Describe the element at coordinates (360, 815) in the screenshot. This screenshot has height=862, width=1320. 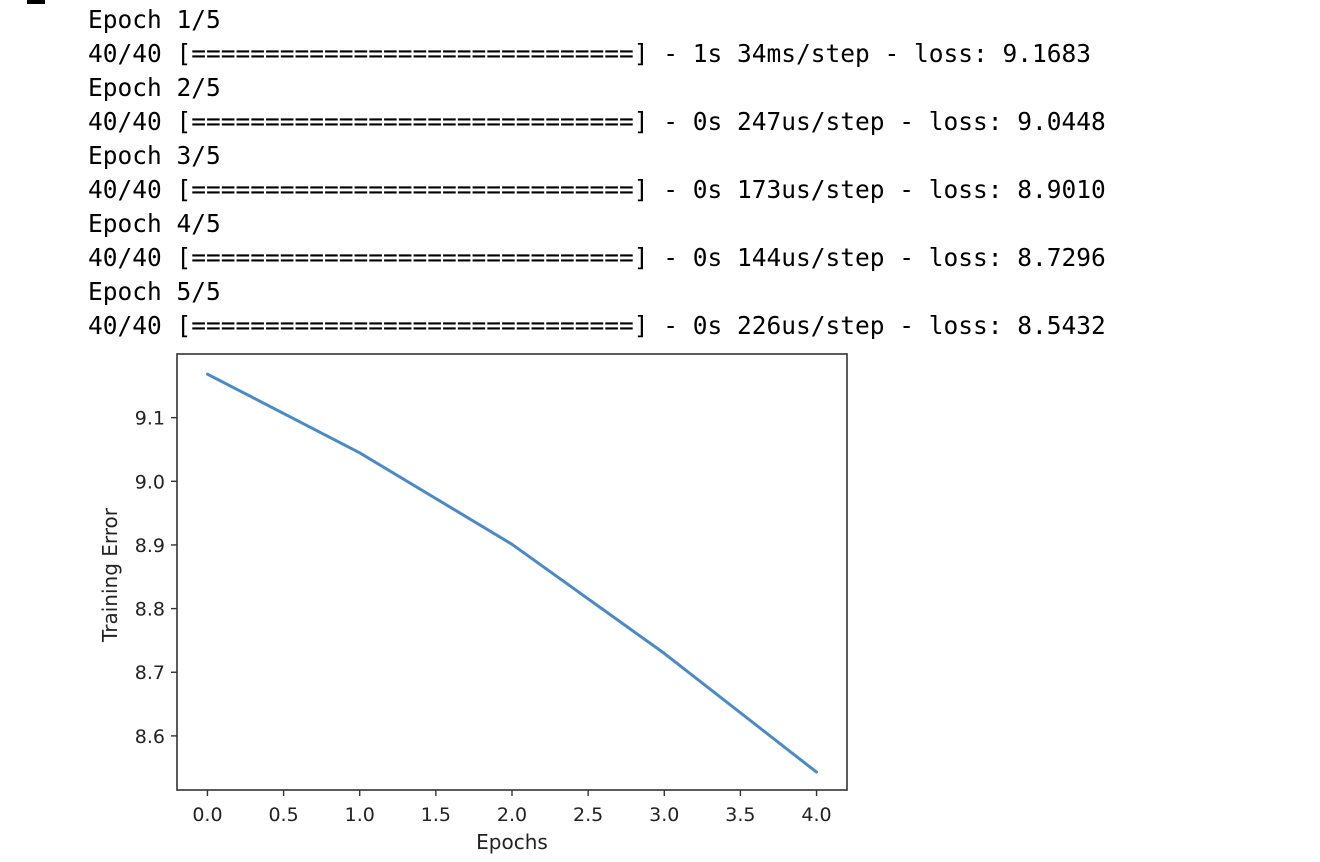
I see `x-tick-label: 1.0` at that location.